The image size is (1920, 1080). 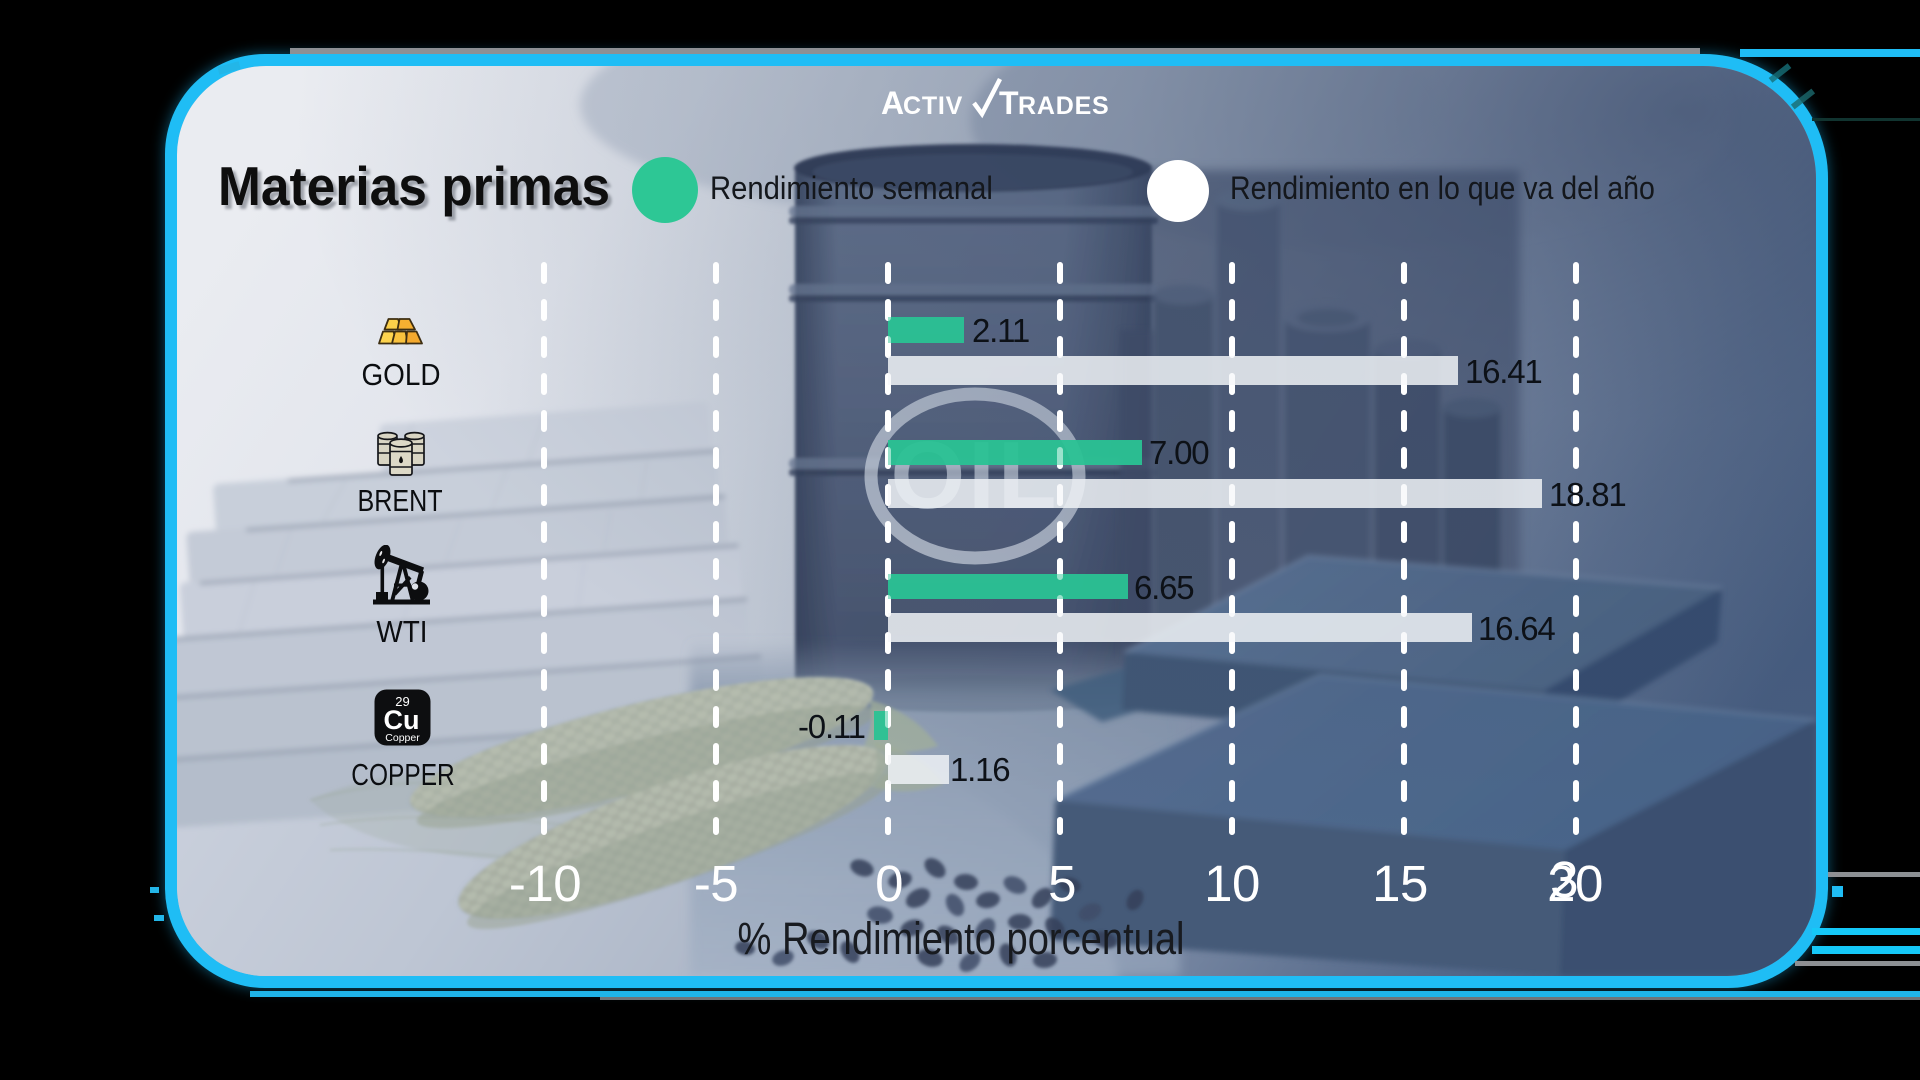 What do you see at coordinates (402, 738) in the screenshot?
I see `svg-text: Copper` at bounding box center [402, 738].